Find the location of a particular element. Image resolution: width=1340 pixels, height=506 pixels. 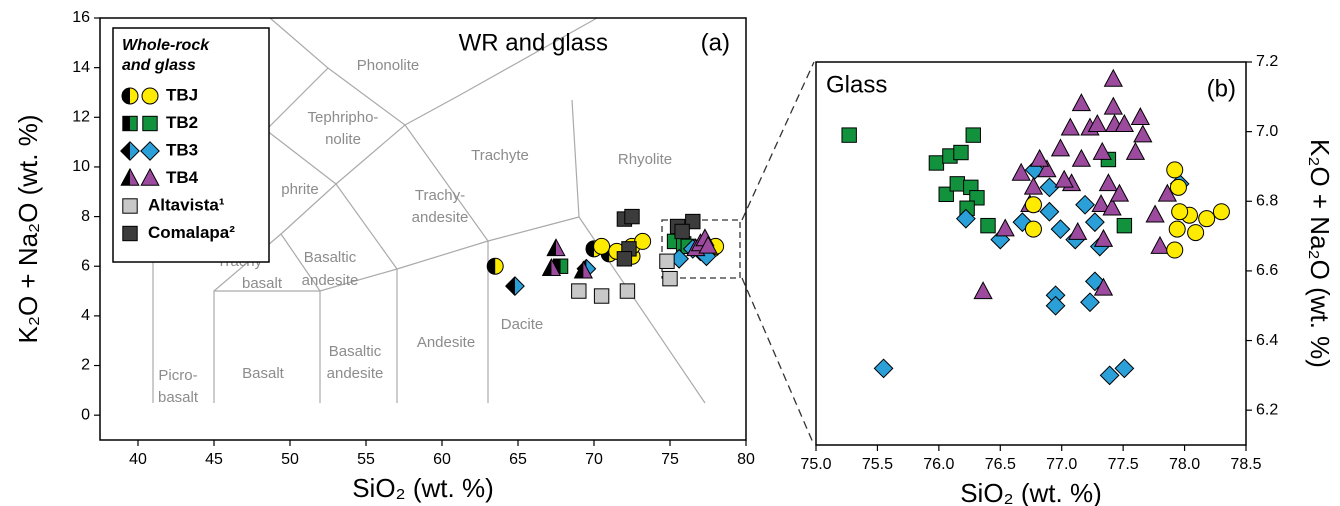

y-tick-label: 12 is located at coordinates (81, 117).